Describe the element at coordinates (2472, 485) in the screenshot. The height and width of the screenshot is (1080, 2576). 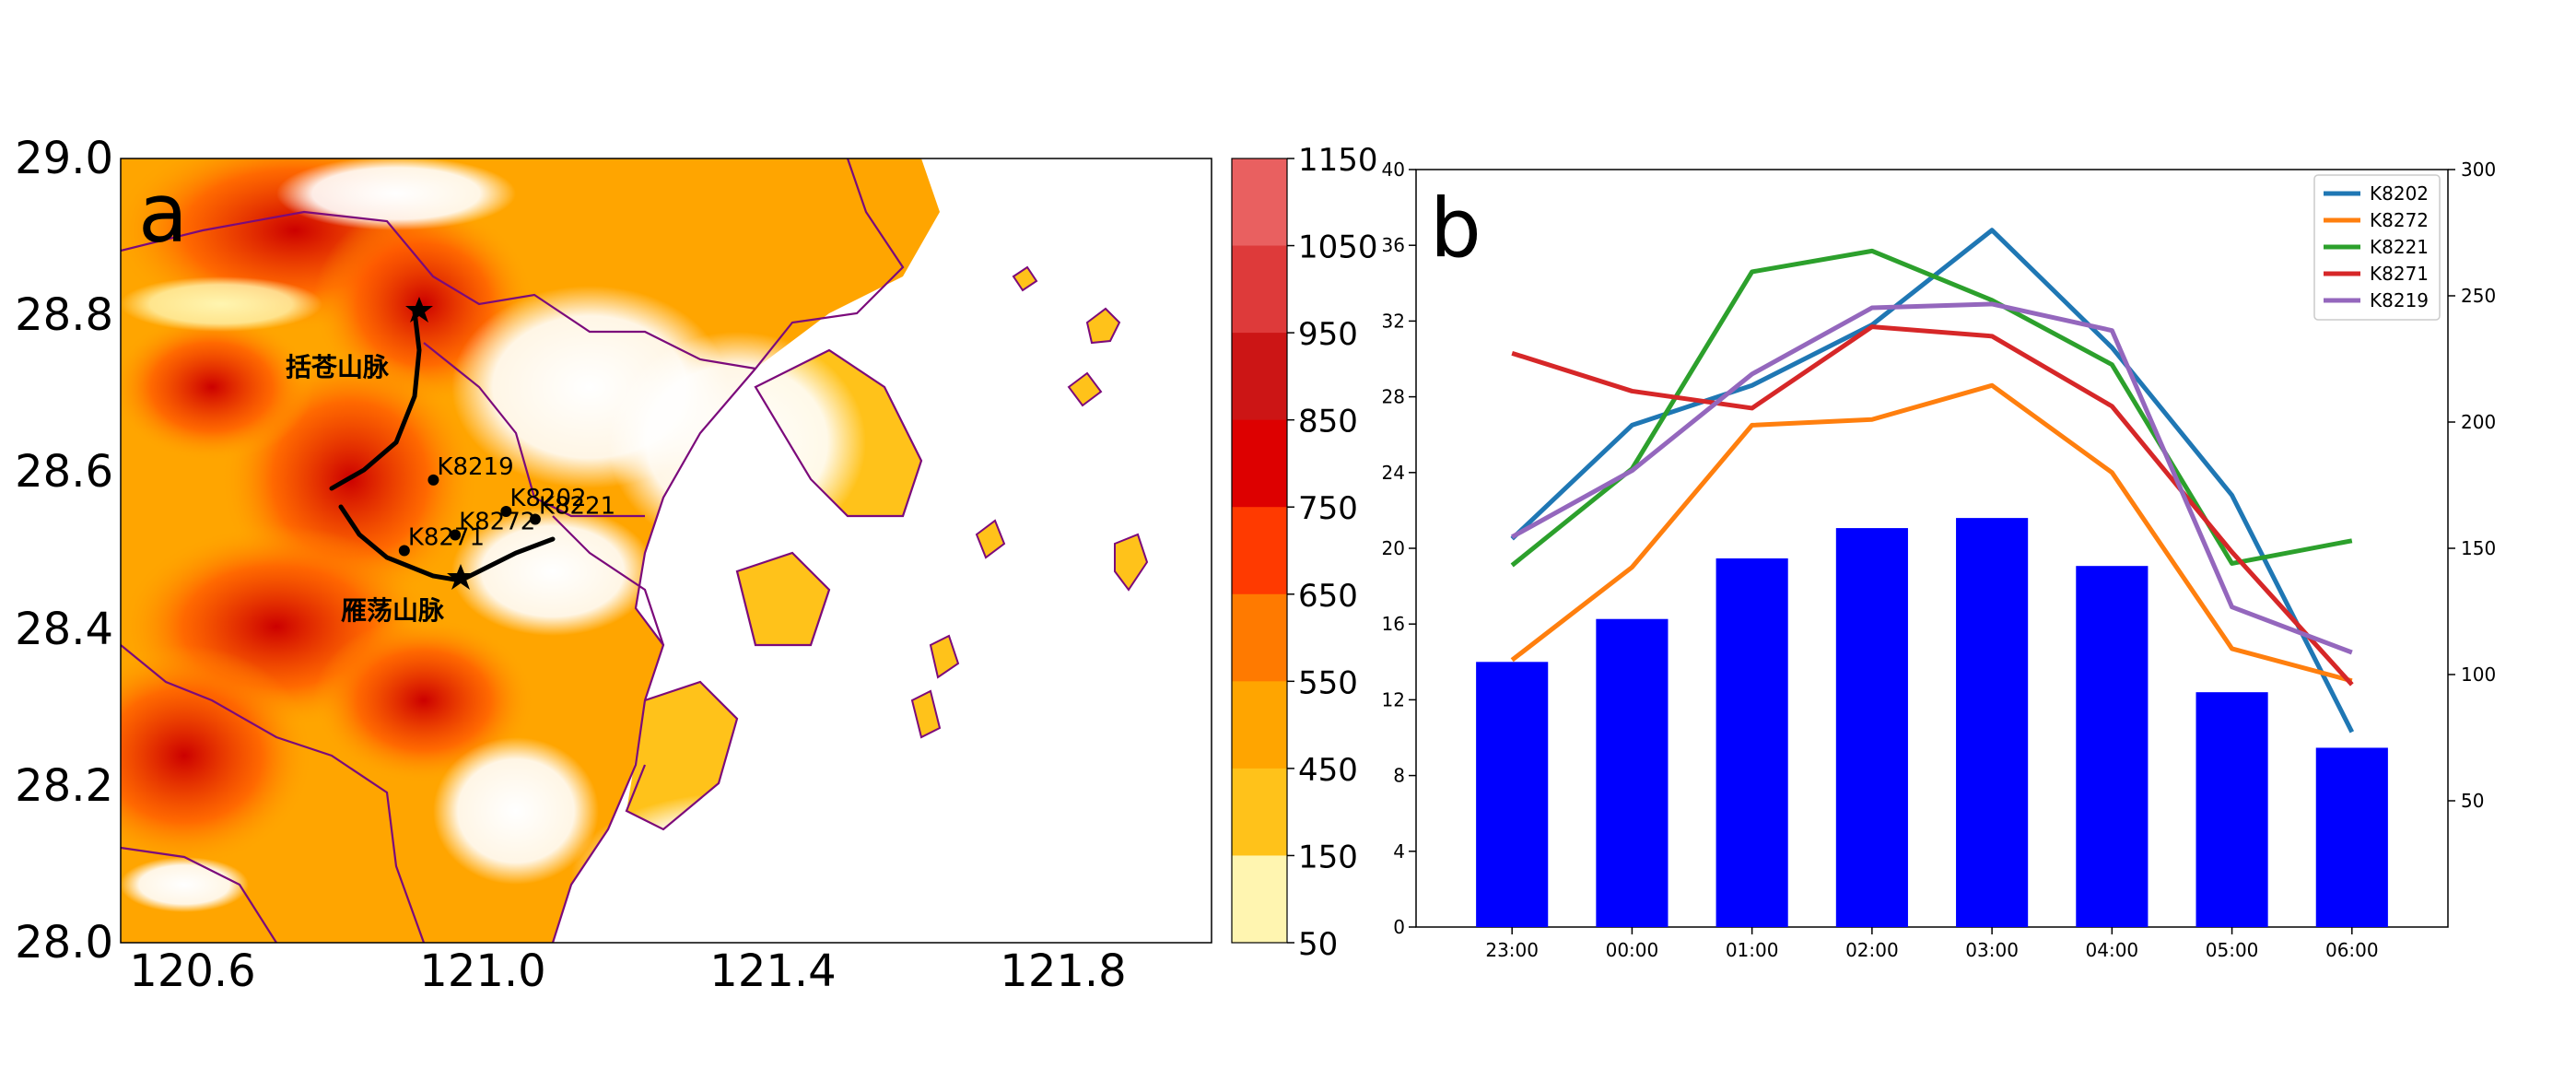
I see `right-y-axis: 50 100 150 200 250 300` at that location.